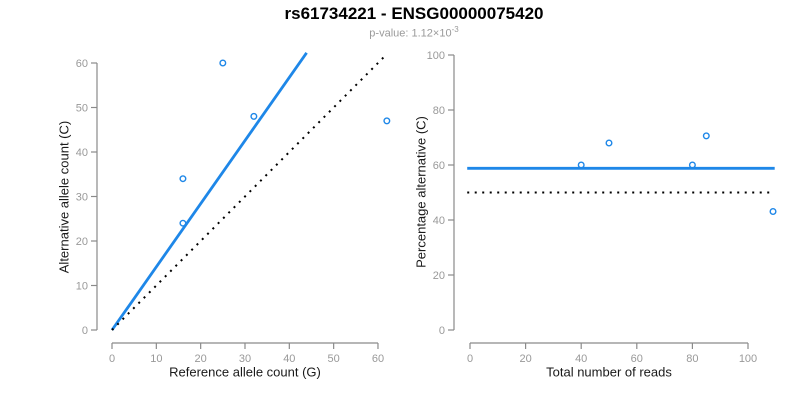 This screenshot has height=400, width=800. Describe the element at coordinates (156, 359) in the screenshot. I see `x-tick-label: 10` at that location.